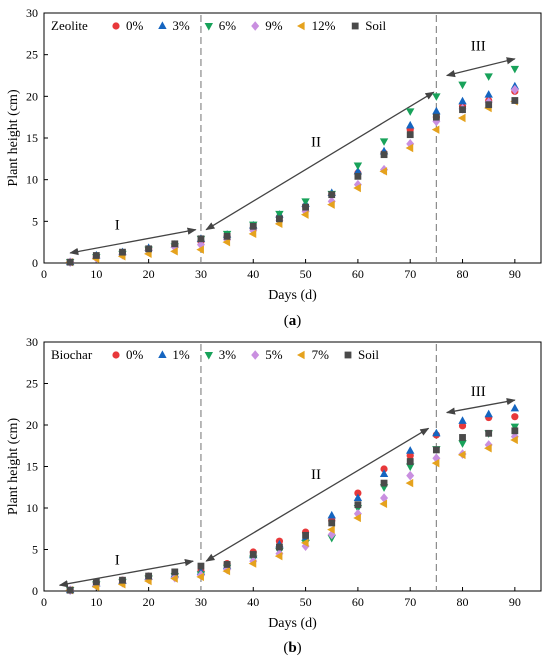 The image size is (550, 664). What do you see at coordinates (72, 354) in the screenshot?
I see `legend-title: Biochar` at bounding box center [72, 354].